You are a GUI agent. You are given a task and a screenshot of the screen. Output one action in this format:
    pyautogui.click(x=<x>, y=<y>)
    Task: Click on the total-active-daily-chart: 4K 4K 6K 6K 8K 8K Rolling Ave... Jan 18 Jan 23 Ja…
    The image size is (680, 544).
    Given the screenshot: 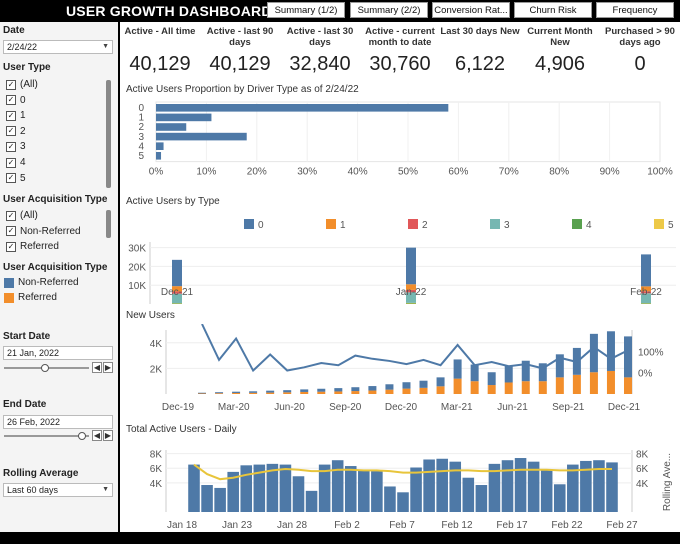 What is the action you would take?
    pyautogui.click(x=411, y=490)
    